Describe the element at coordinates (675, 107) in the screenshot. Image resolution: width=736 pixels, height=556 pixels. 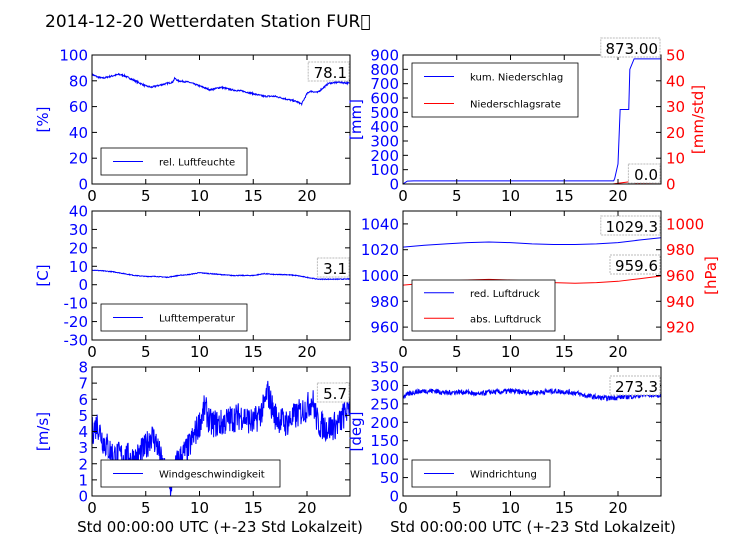
I see `y2-tick-label: 30` at that location.